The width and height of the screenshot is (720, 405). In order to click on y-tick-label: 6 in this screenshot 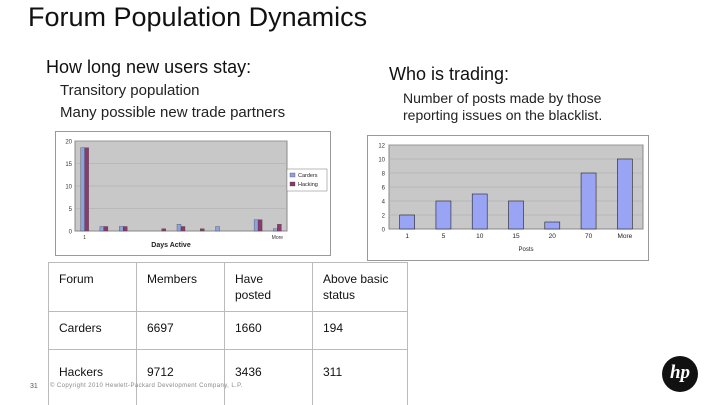, I will do `click(384, 189)`.